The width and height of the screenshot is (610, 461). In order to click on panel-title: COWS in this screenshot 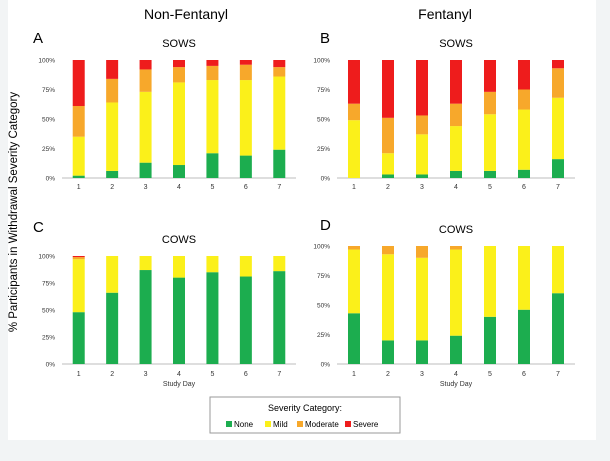, I will do `click(456, 230)`.